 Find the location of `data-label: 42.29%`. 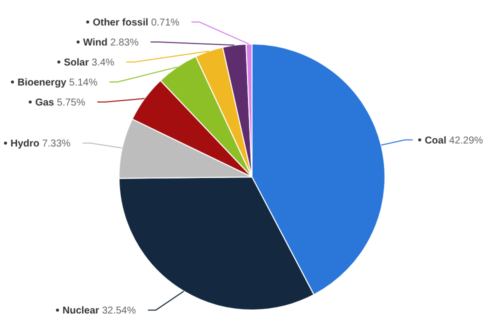

data-label: 42.29% is located at coordinates (465, 140).